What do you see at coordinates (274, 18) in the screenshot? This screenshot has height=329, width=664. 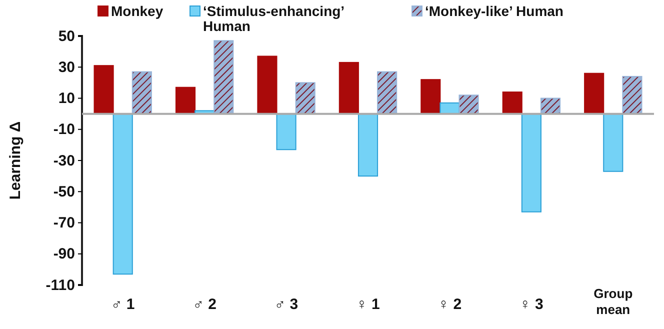 I see `legend-label: ‘Stimulus-enhancing’ Human` at bounding box center [274, 18].